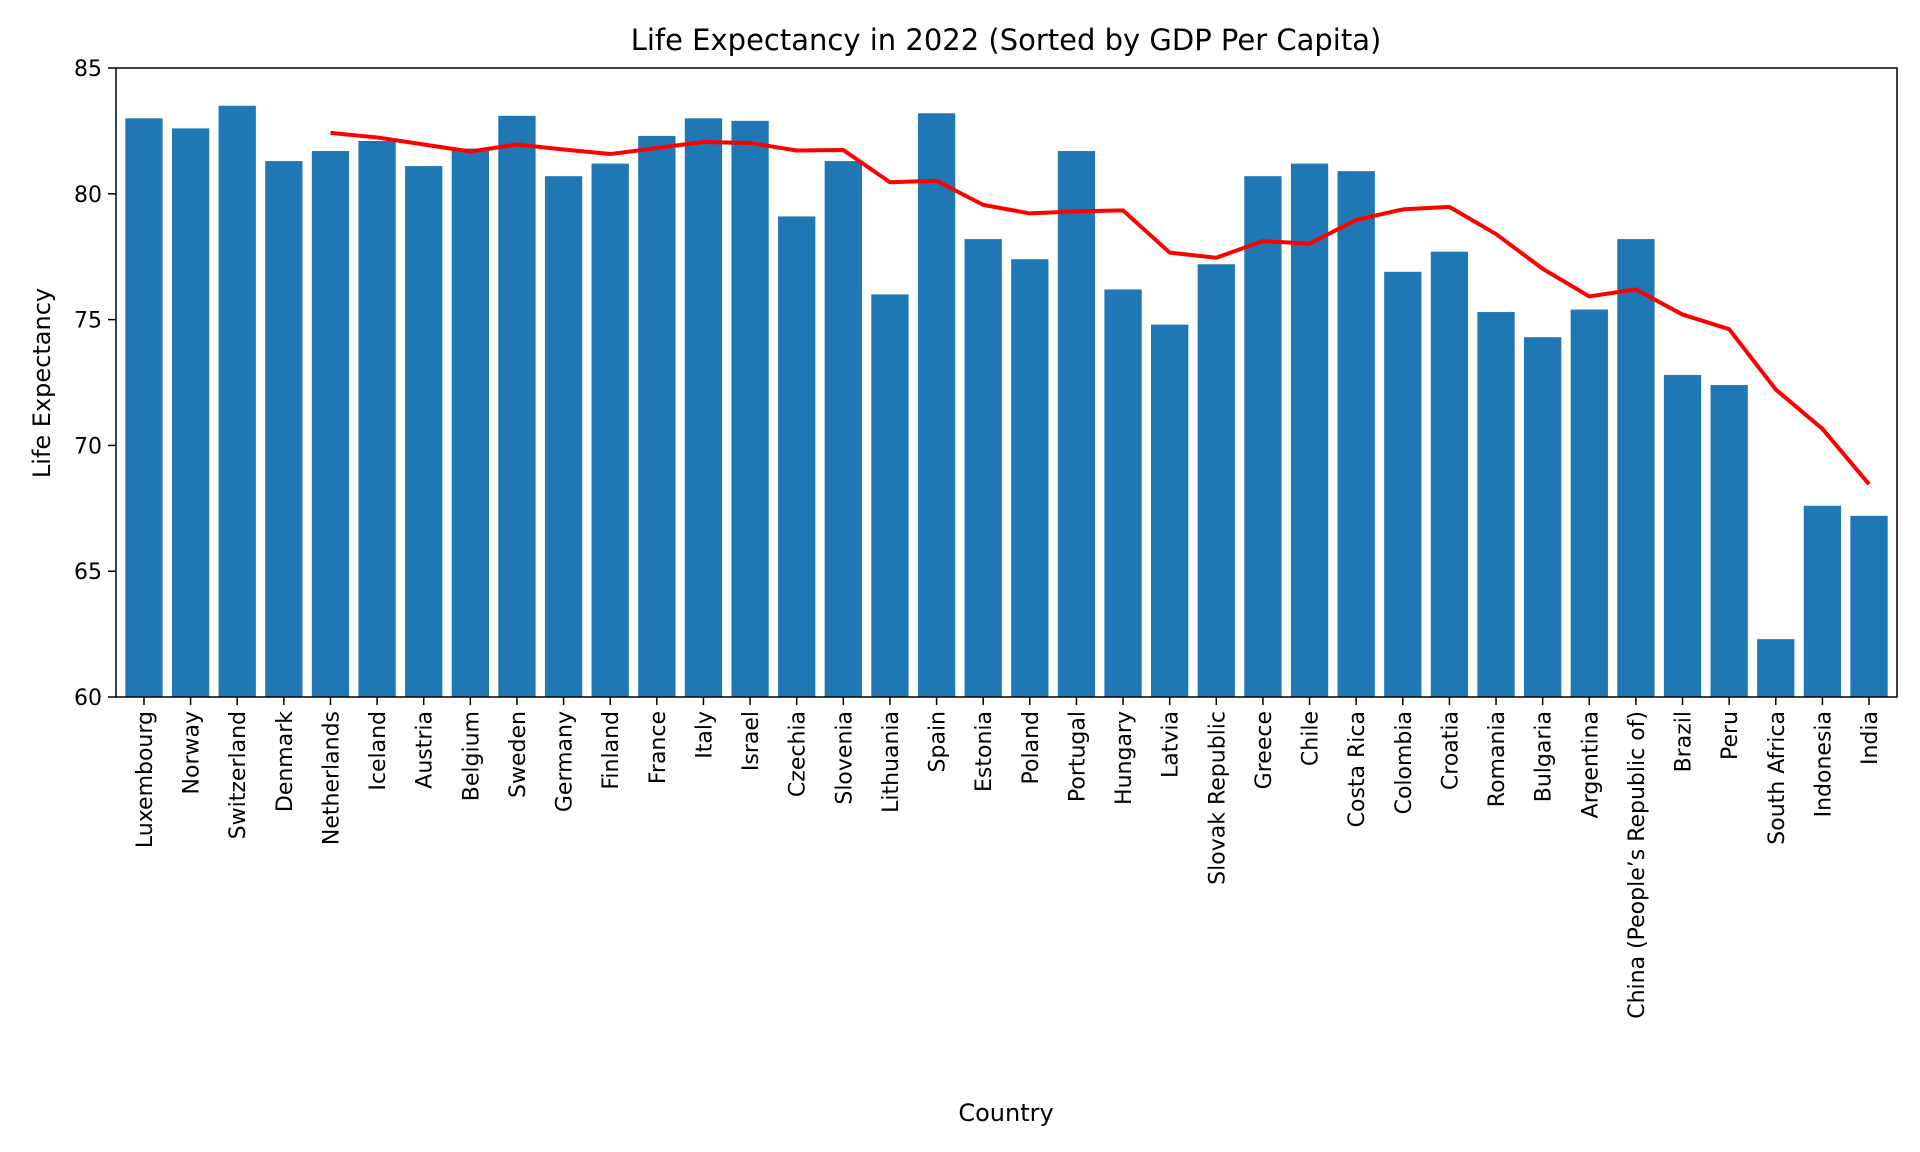 The image size is (1920, 1152). What do you see at coordinates (1124, 758) in the screenshot?
I see `x-tick-label: Hungary` at bounding box center [1124, 758].